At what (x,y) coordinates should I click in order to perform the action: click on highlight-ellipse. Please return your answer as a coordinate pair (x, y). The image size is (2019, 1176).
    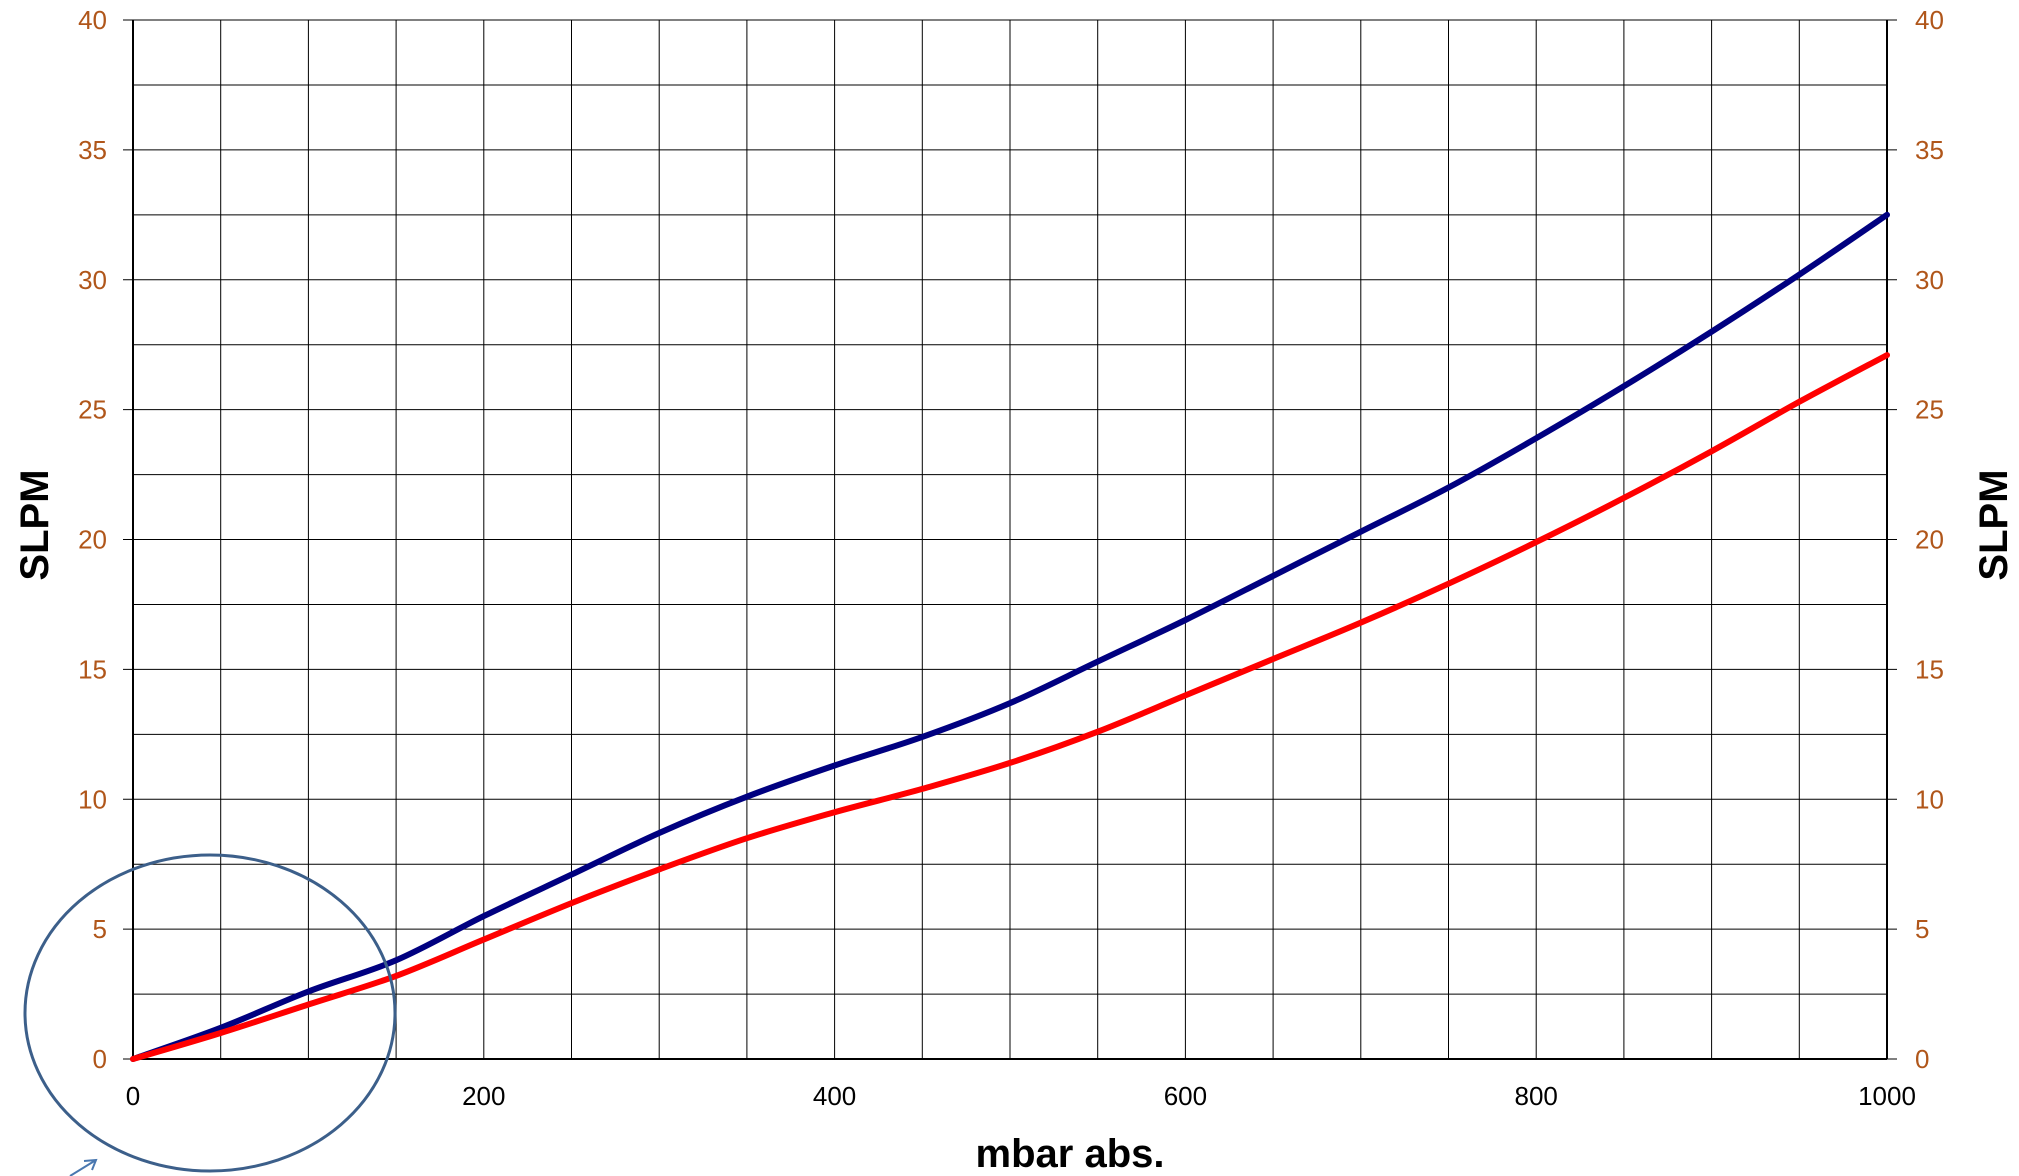
    Looking at the image, I should click on (210, 1013).